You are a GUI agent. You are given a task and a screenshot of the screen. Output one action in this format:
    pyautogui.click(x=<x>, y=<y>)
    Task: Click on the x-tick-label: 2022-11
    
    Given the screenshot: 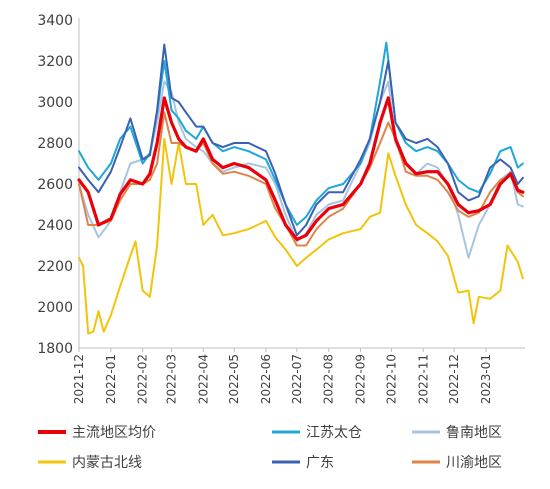 What is the action you would take?
    pyautogui.click(x=423, y=379)
    